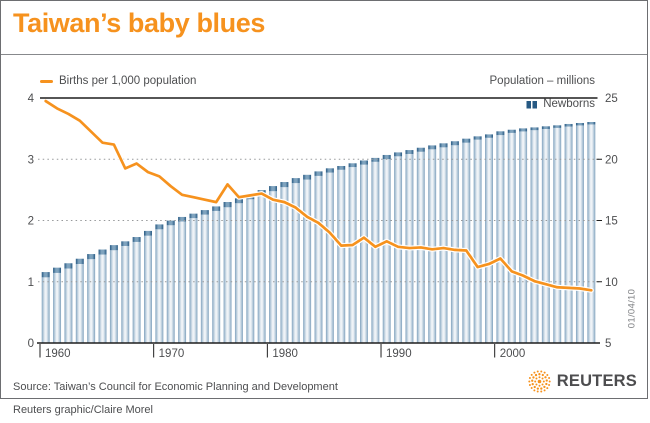  What do you see at coordinates (632, 308) in the screenshot?
I see `date-stamp: 01/04/10` at bounding box center [632, 308].